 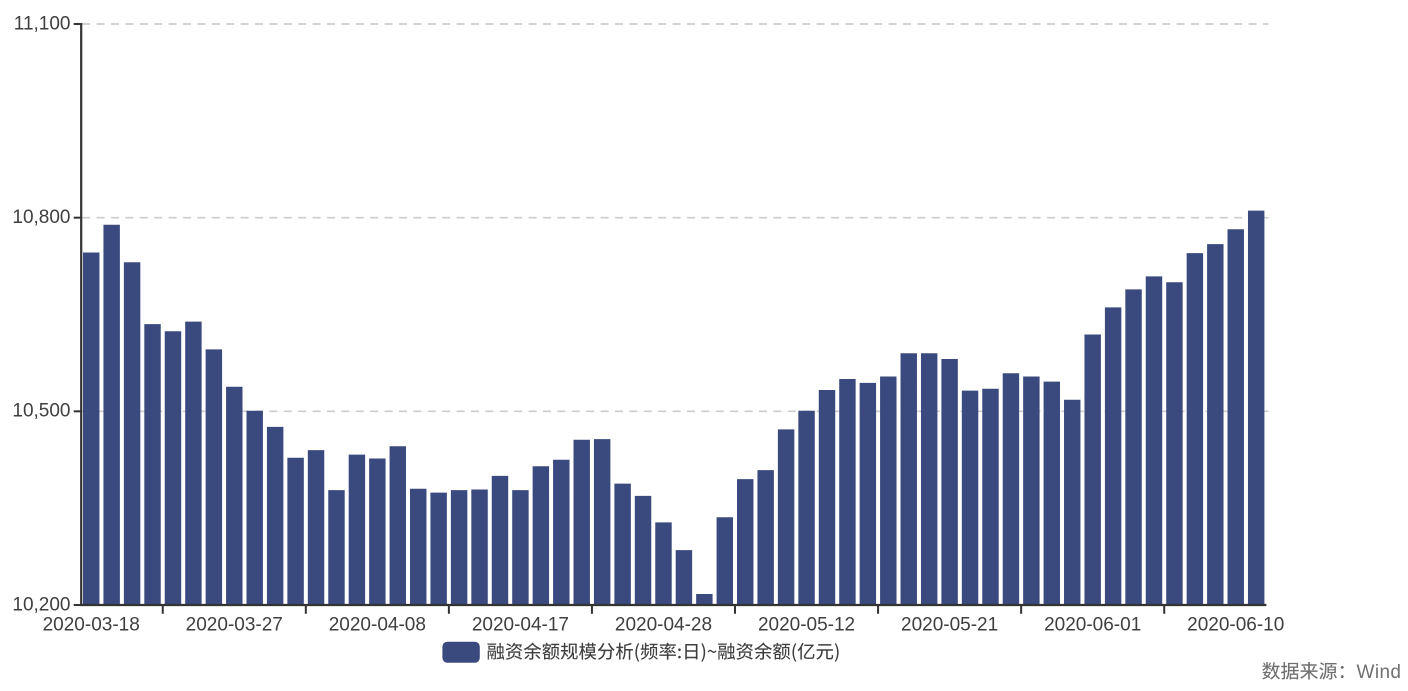 I want to click on svg-text: 2020-04-17, so click(x=520, y=624).